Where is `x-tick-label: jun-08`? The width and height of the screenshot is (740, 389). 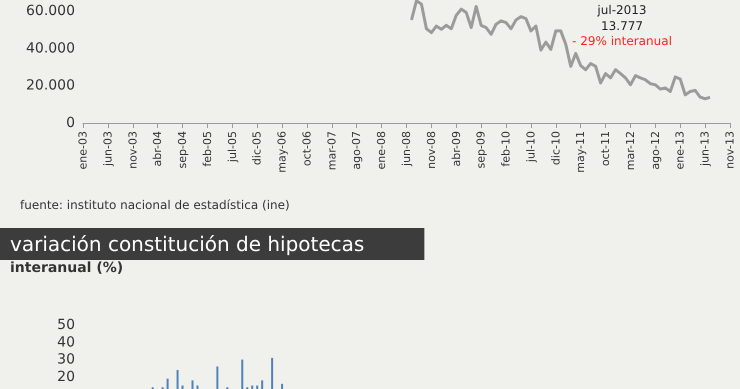 x-tick-label: jun-08 is located at coordinates (406, 149).